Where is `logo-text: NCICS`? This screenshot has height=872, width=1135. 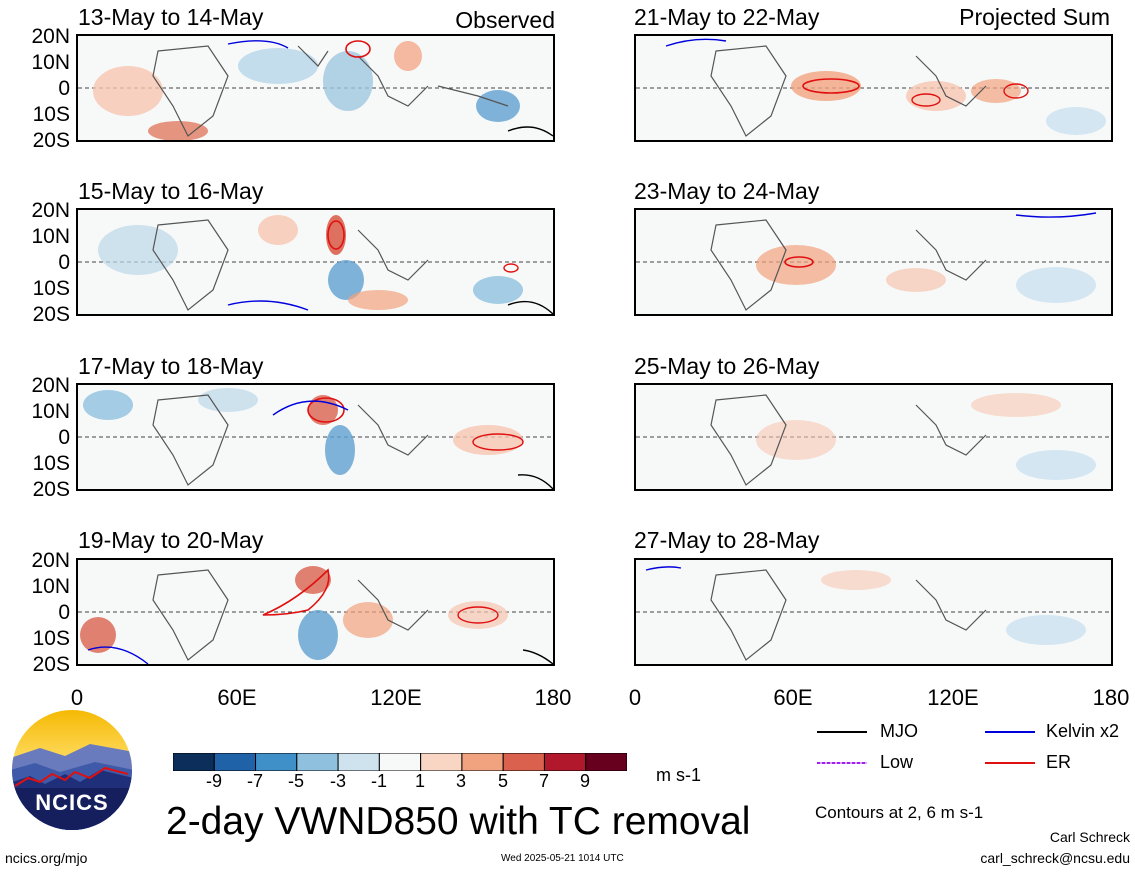 logo-text: NCICS is located at coordinates (72, 802).